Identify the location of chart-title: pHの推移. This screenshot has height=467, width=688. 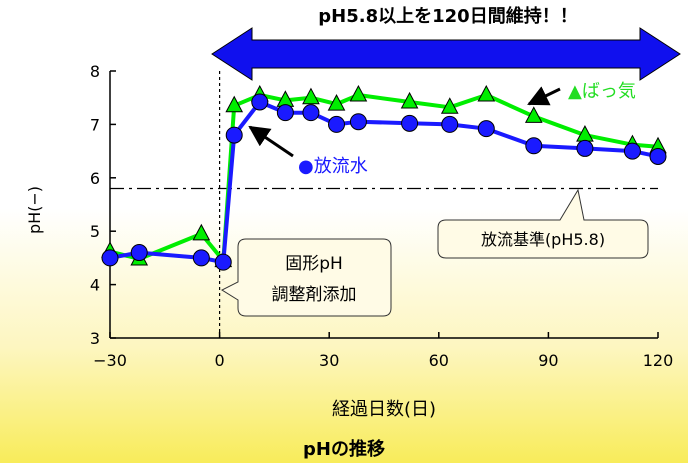
(344, 449).